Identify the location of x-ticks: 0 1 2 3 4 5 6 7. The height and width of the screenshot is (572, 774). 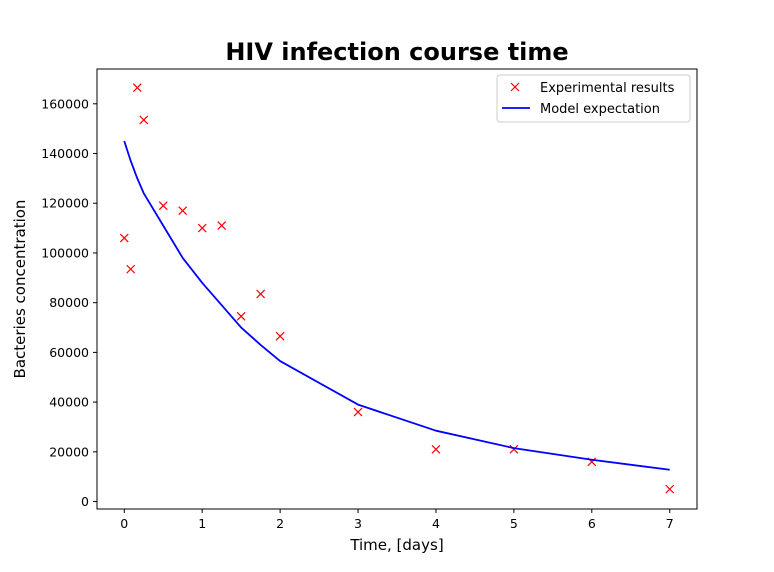
(397, 520).